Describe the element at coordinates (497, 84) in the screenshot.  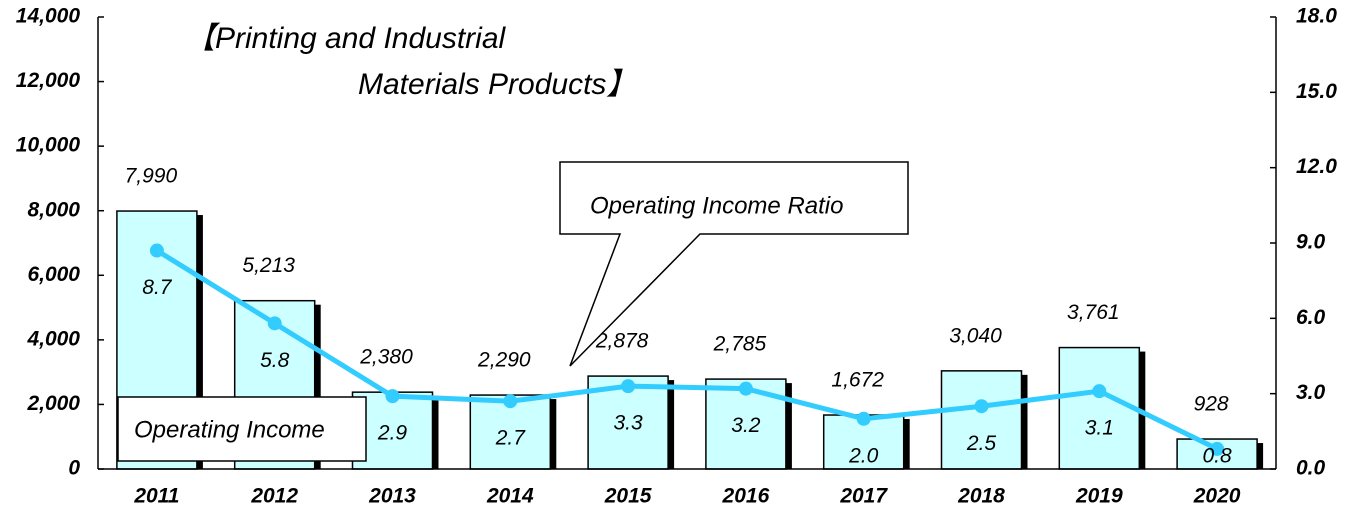
I see `chart-title: Materials Products】` at that location.